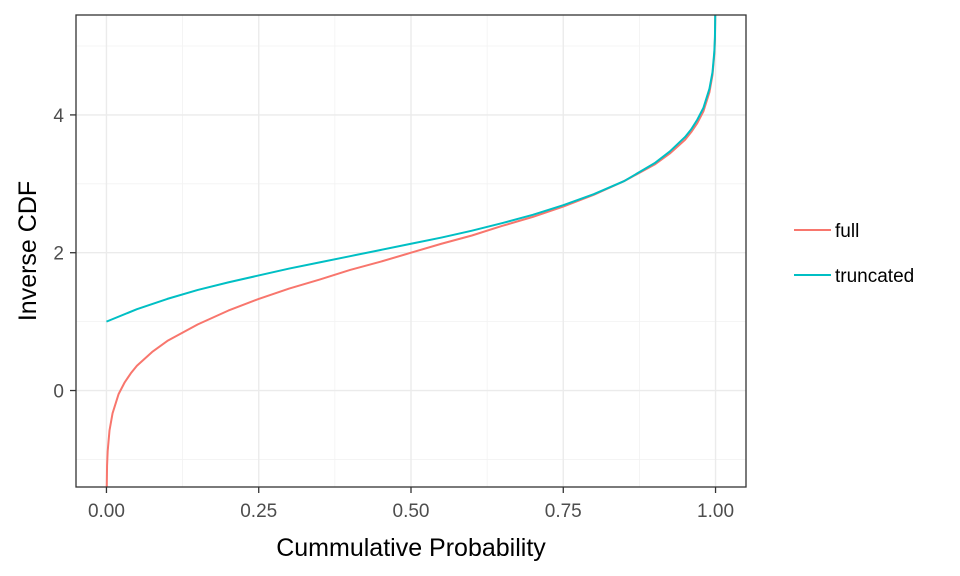 Image resolution: width=960 pixels, height=576 pixels. I want to click on x-axis: 0.00 0.25 0.50 0.75 1.00, so click(411, 504).